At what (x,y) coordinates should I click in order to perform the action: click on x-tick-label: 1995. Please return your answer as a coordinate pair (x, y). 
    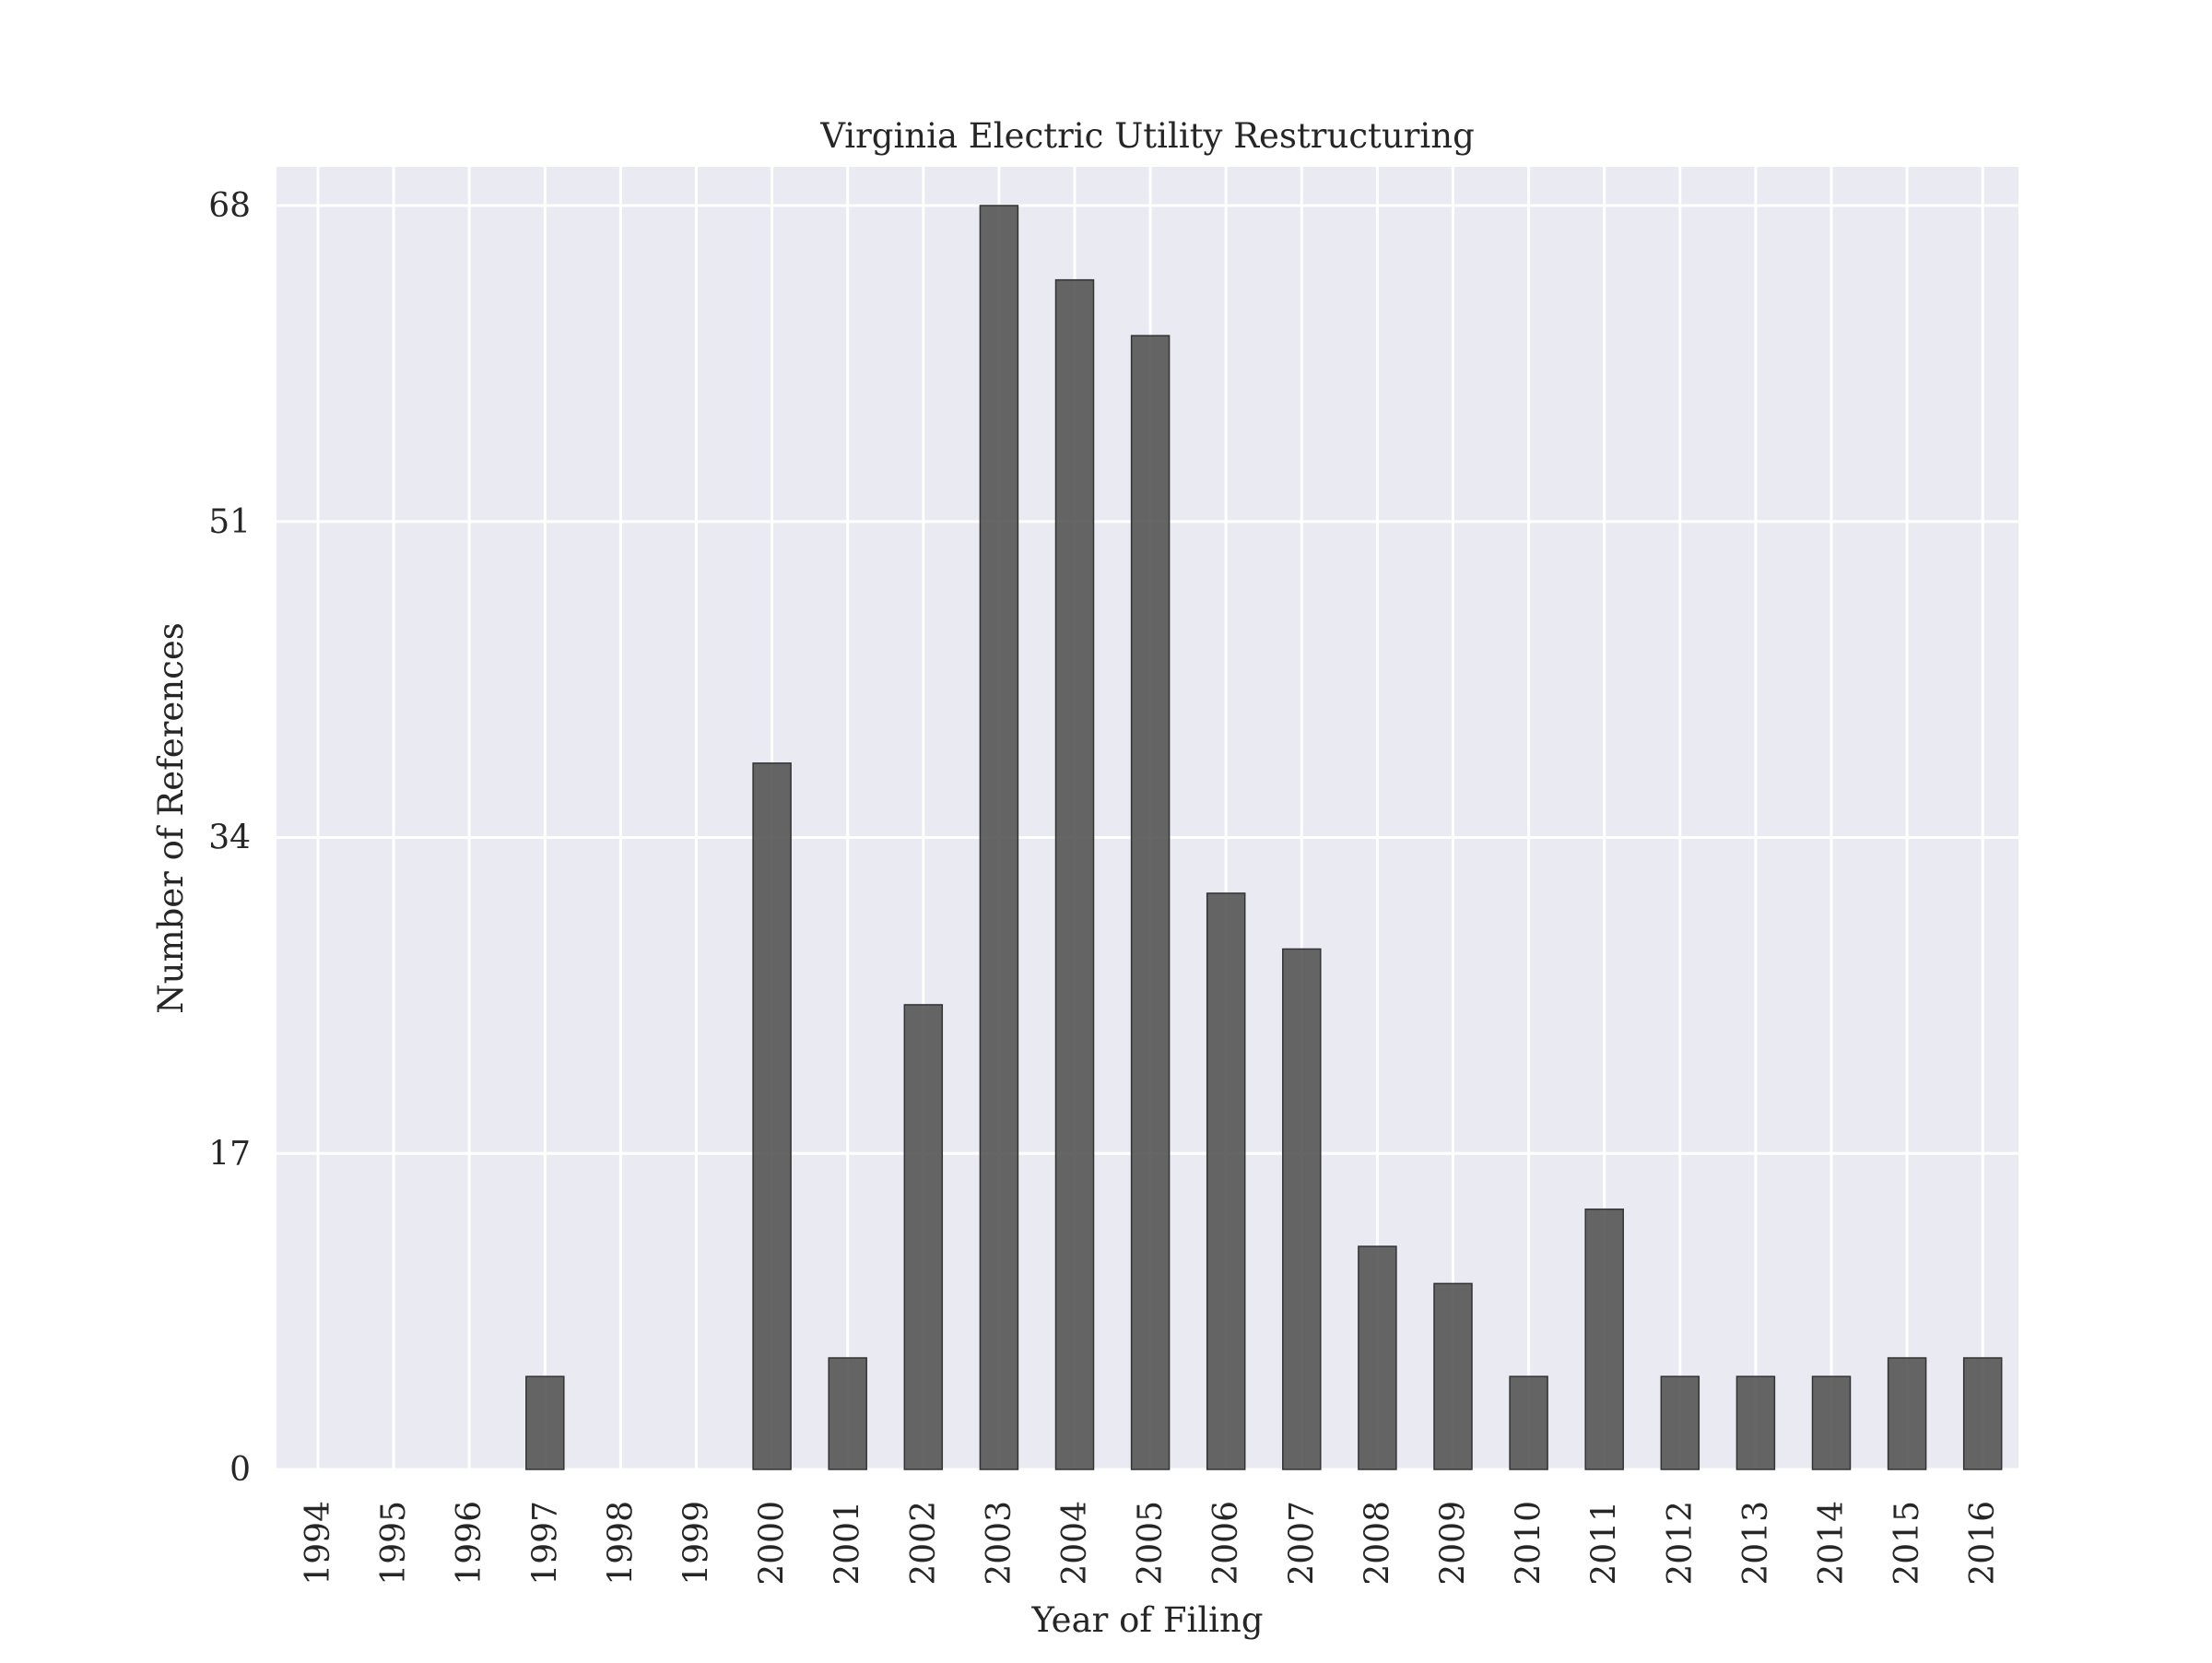
    Looking at the image, I should click on (394, 1543).